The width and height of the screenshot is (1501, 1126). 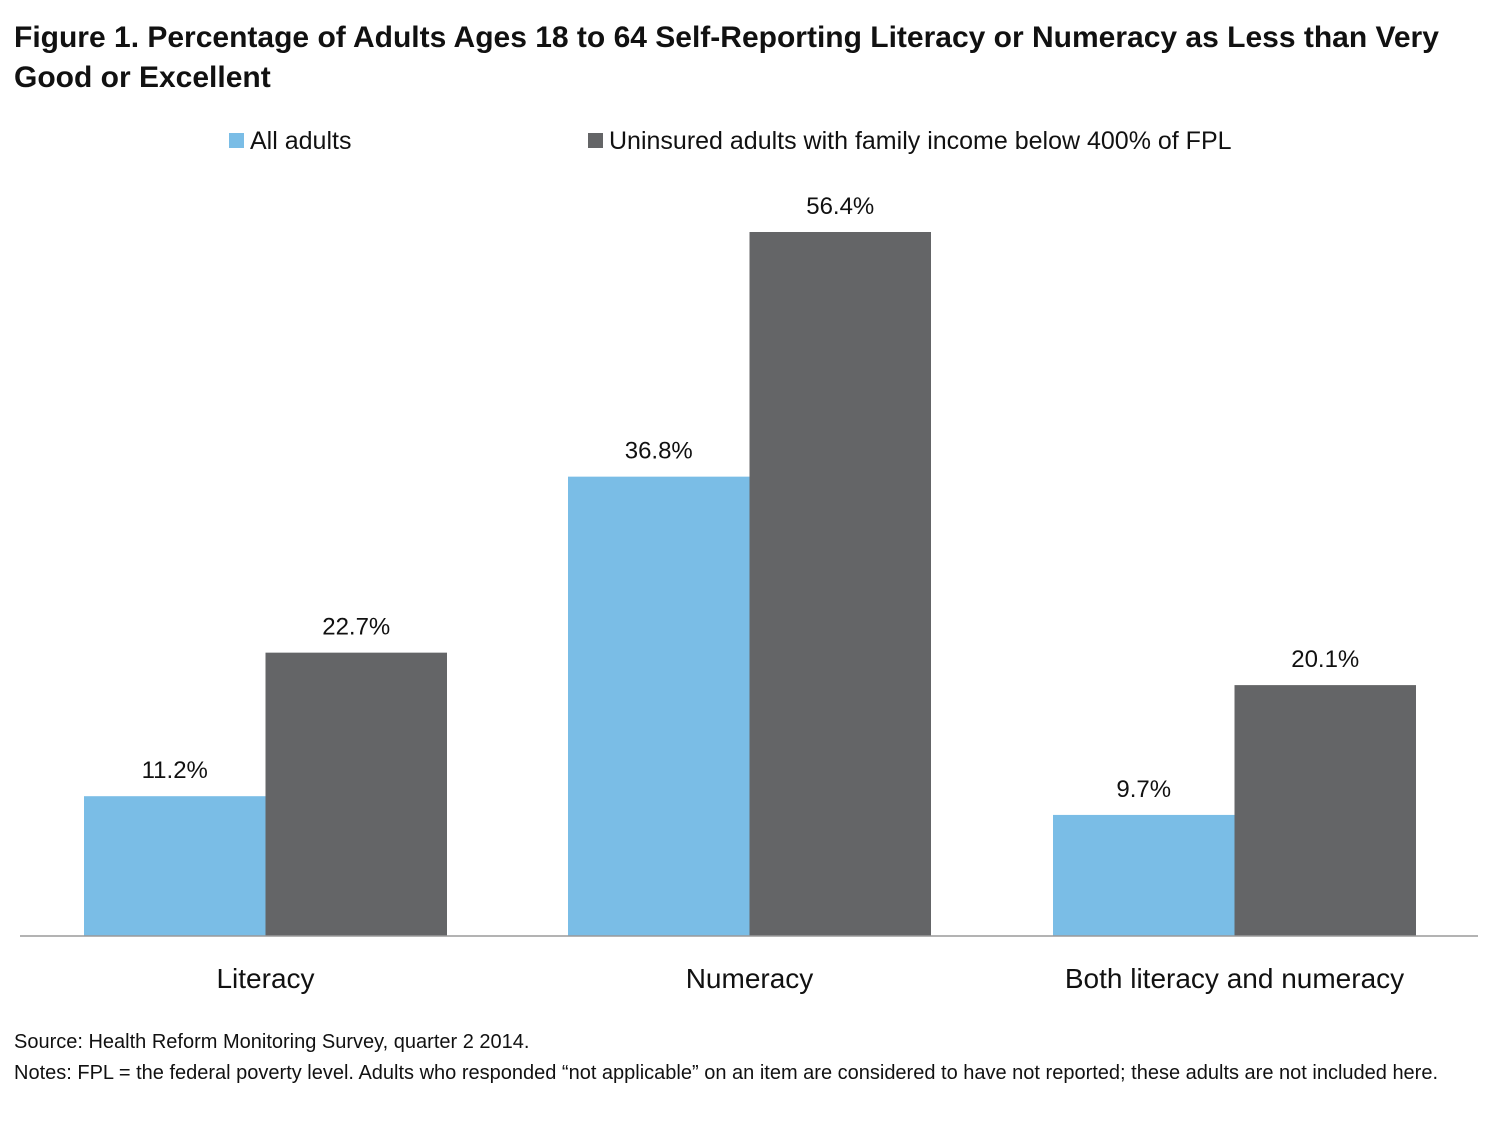 What do you see at coordinates (1234, 978) in the screenshot?
I see `category-label: Both literacy and numeracy` at bounding box center [1234, 978].